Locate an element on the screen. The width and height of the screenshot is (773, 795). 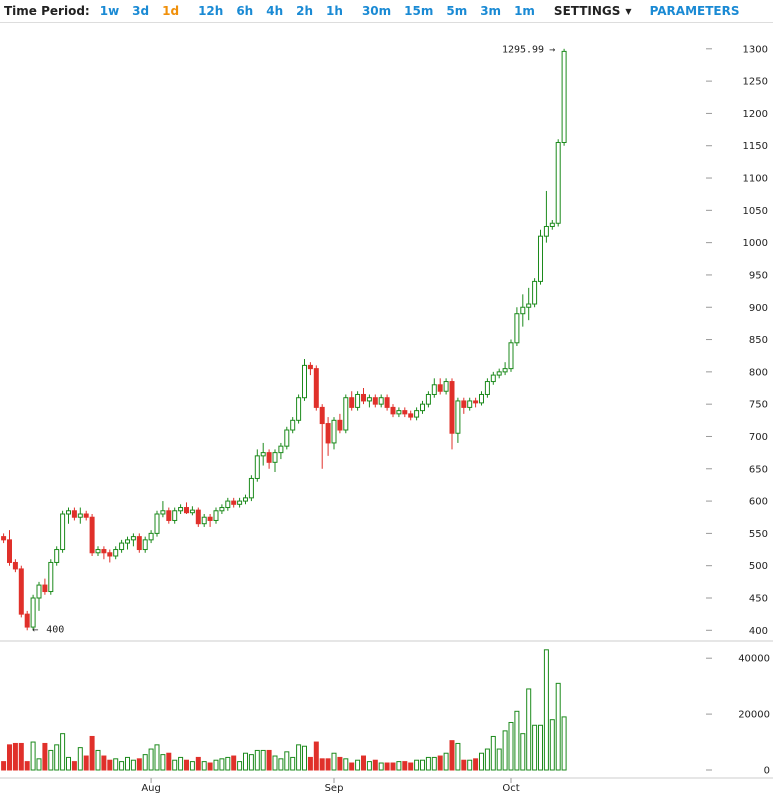
period-5m: 5m is located at coordinates (457, 11).